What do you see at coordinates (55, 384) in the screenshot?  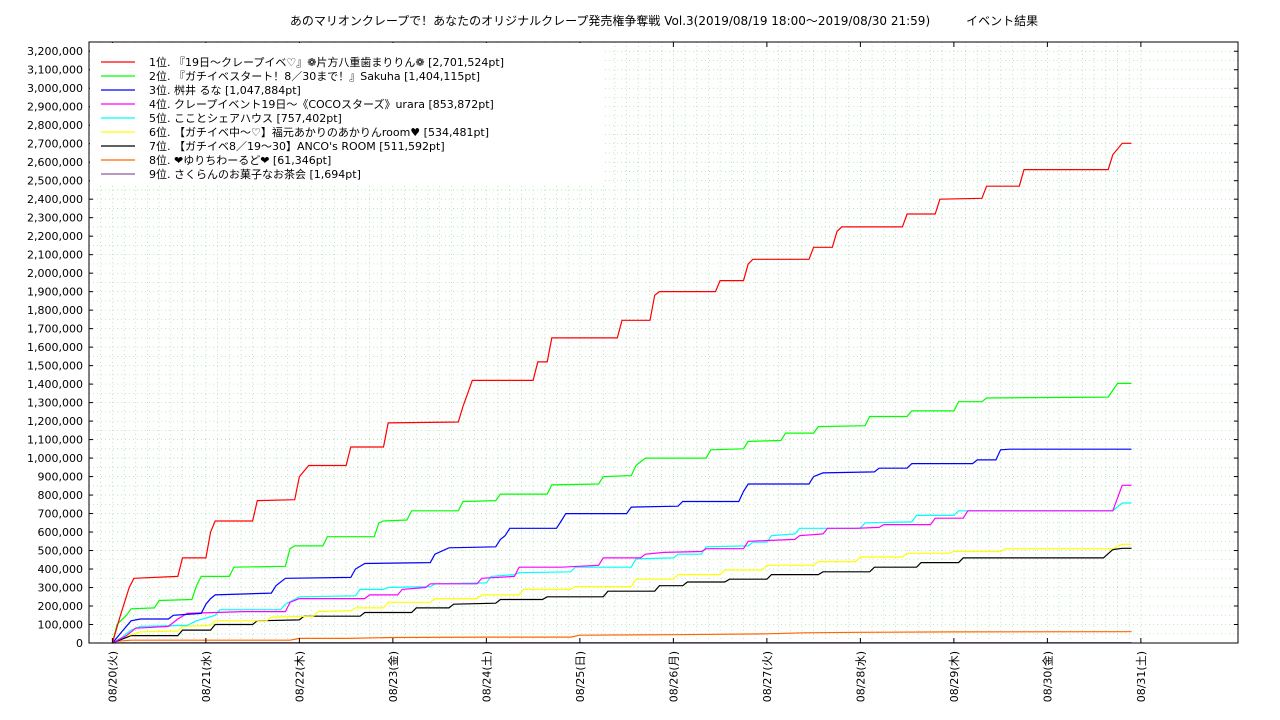 I see `y-tick-label: 1,400,000` at bounding box center [55, 384].